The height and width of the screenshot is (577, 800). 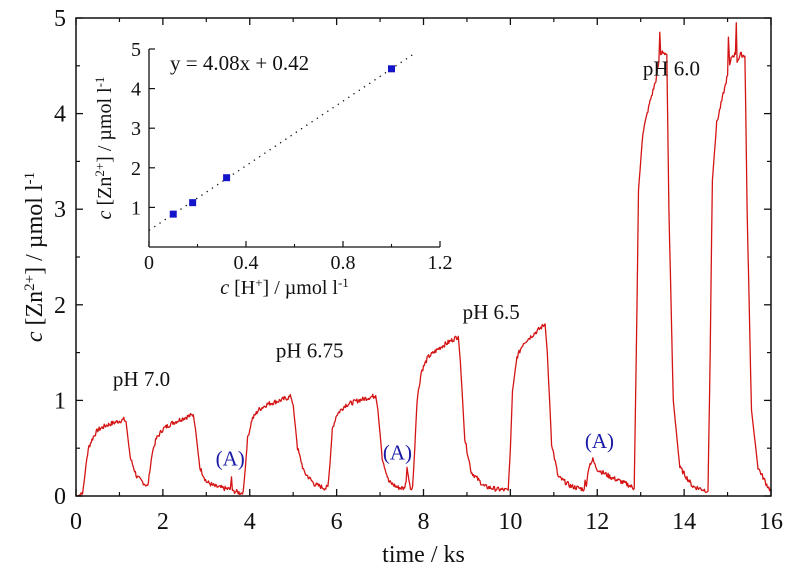 What do you see at coordinates (136, 129) in the screenshot?
I see `inset-y-tick-label: 3` at bounding box center [136, 129].